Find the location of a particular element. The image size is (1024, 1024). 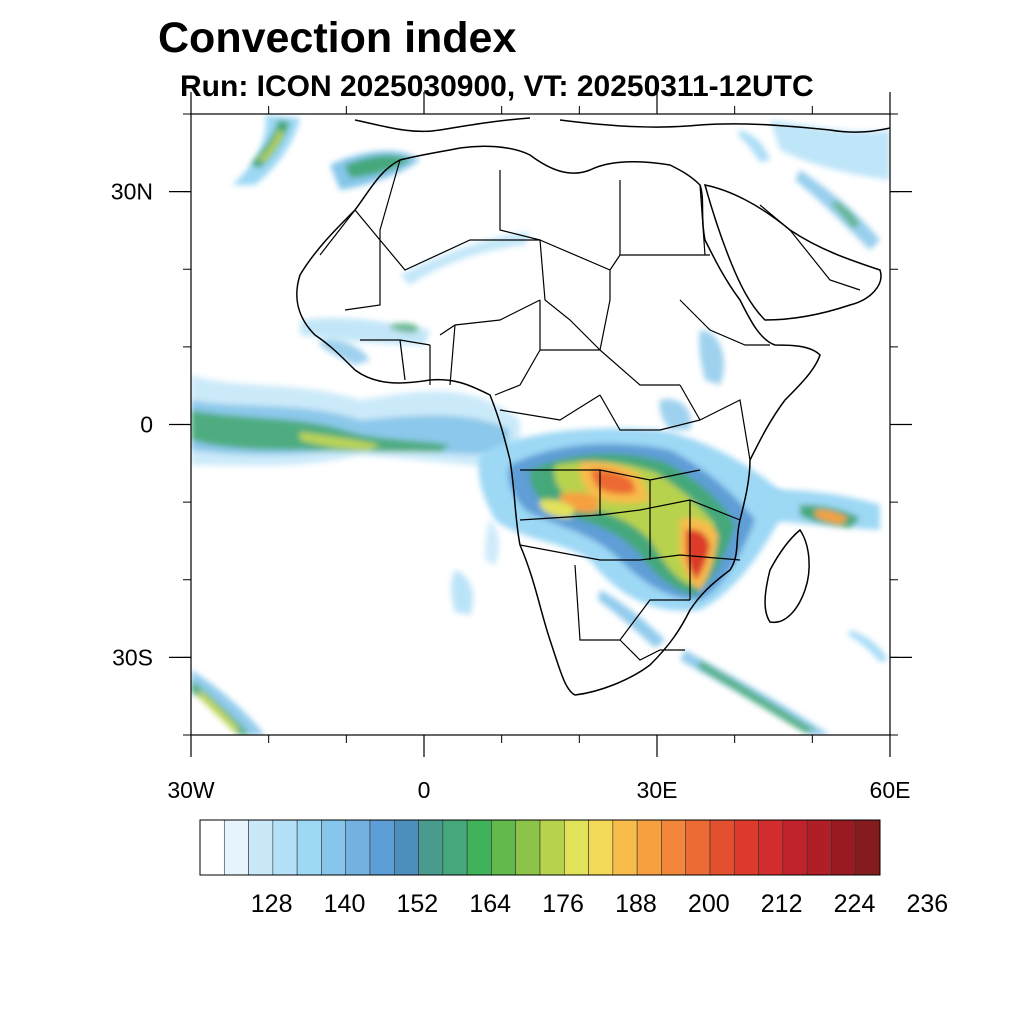

chart-subtitle: Run: ICON 2025030900, VT: 20250311-12UTC is located at coordinates (497, 86).